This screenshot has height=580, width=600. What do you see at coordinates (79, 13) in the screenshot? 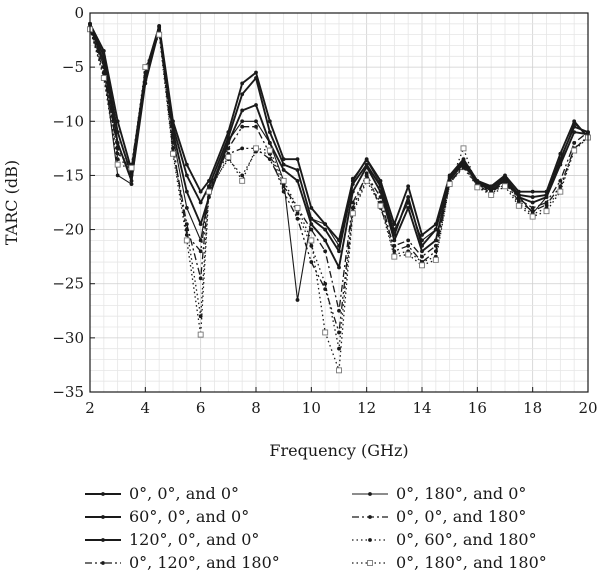
I see `y-tick-label: 0` at bounding box center [79, 13].